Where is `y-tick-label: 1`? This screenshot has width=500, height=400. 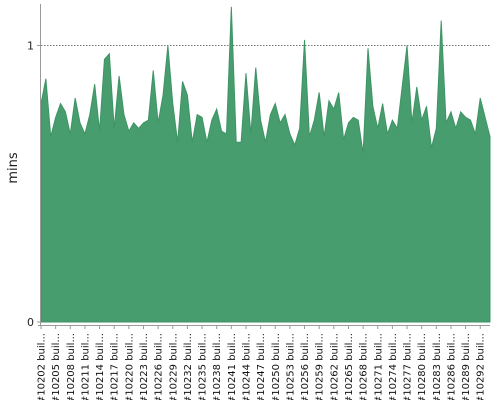 y-tick-label: 1 is located at coordinates (30, 45).